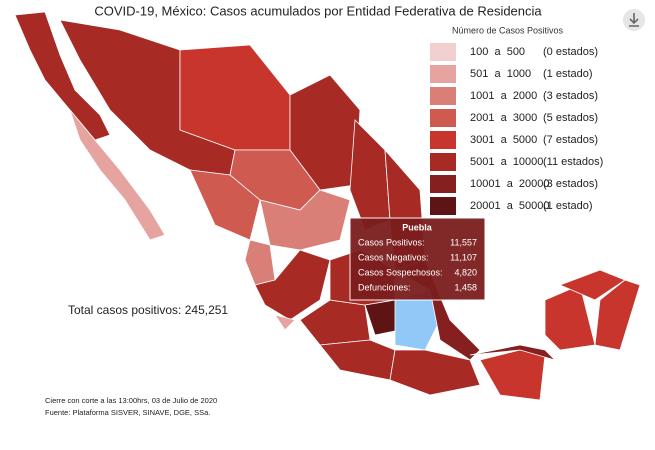 This screenshot has height=450, width=655. I want to click on tooltip-label: Casos Positivos:, so click(391, 242).